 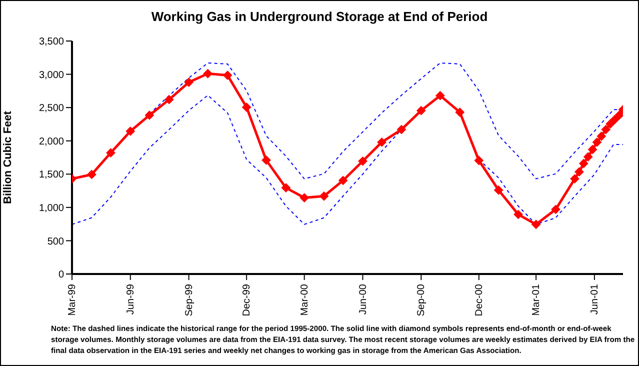 I want to click on x-tick-label: Dec-00, so click(x=479, y=300).